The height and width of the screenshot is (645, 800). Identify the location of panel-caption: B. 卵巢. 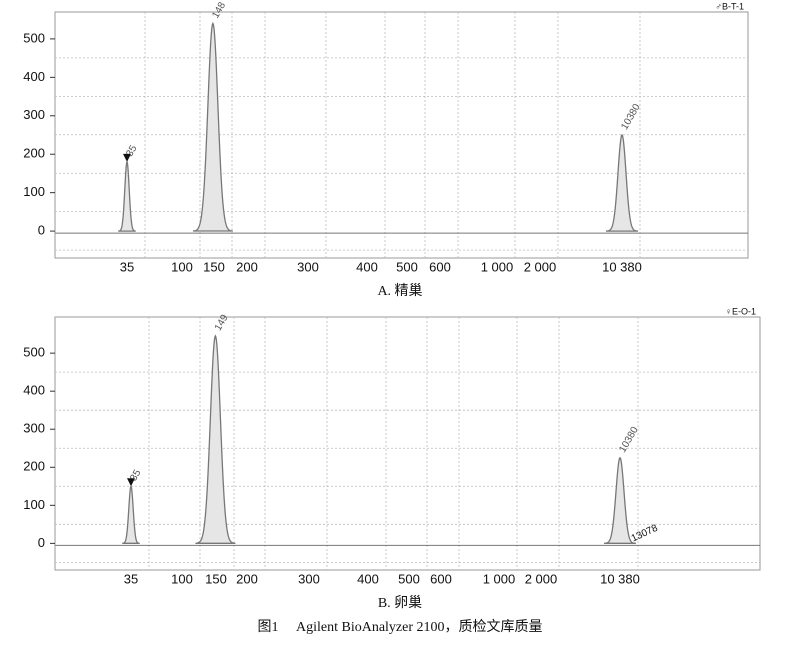
(400, 603).